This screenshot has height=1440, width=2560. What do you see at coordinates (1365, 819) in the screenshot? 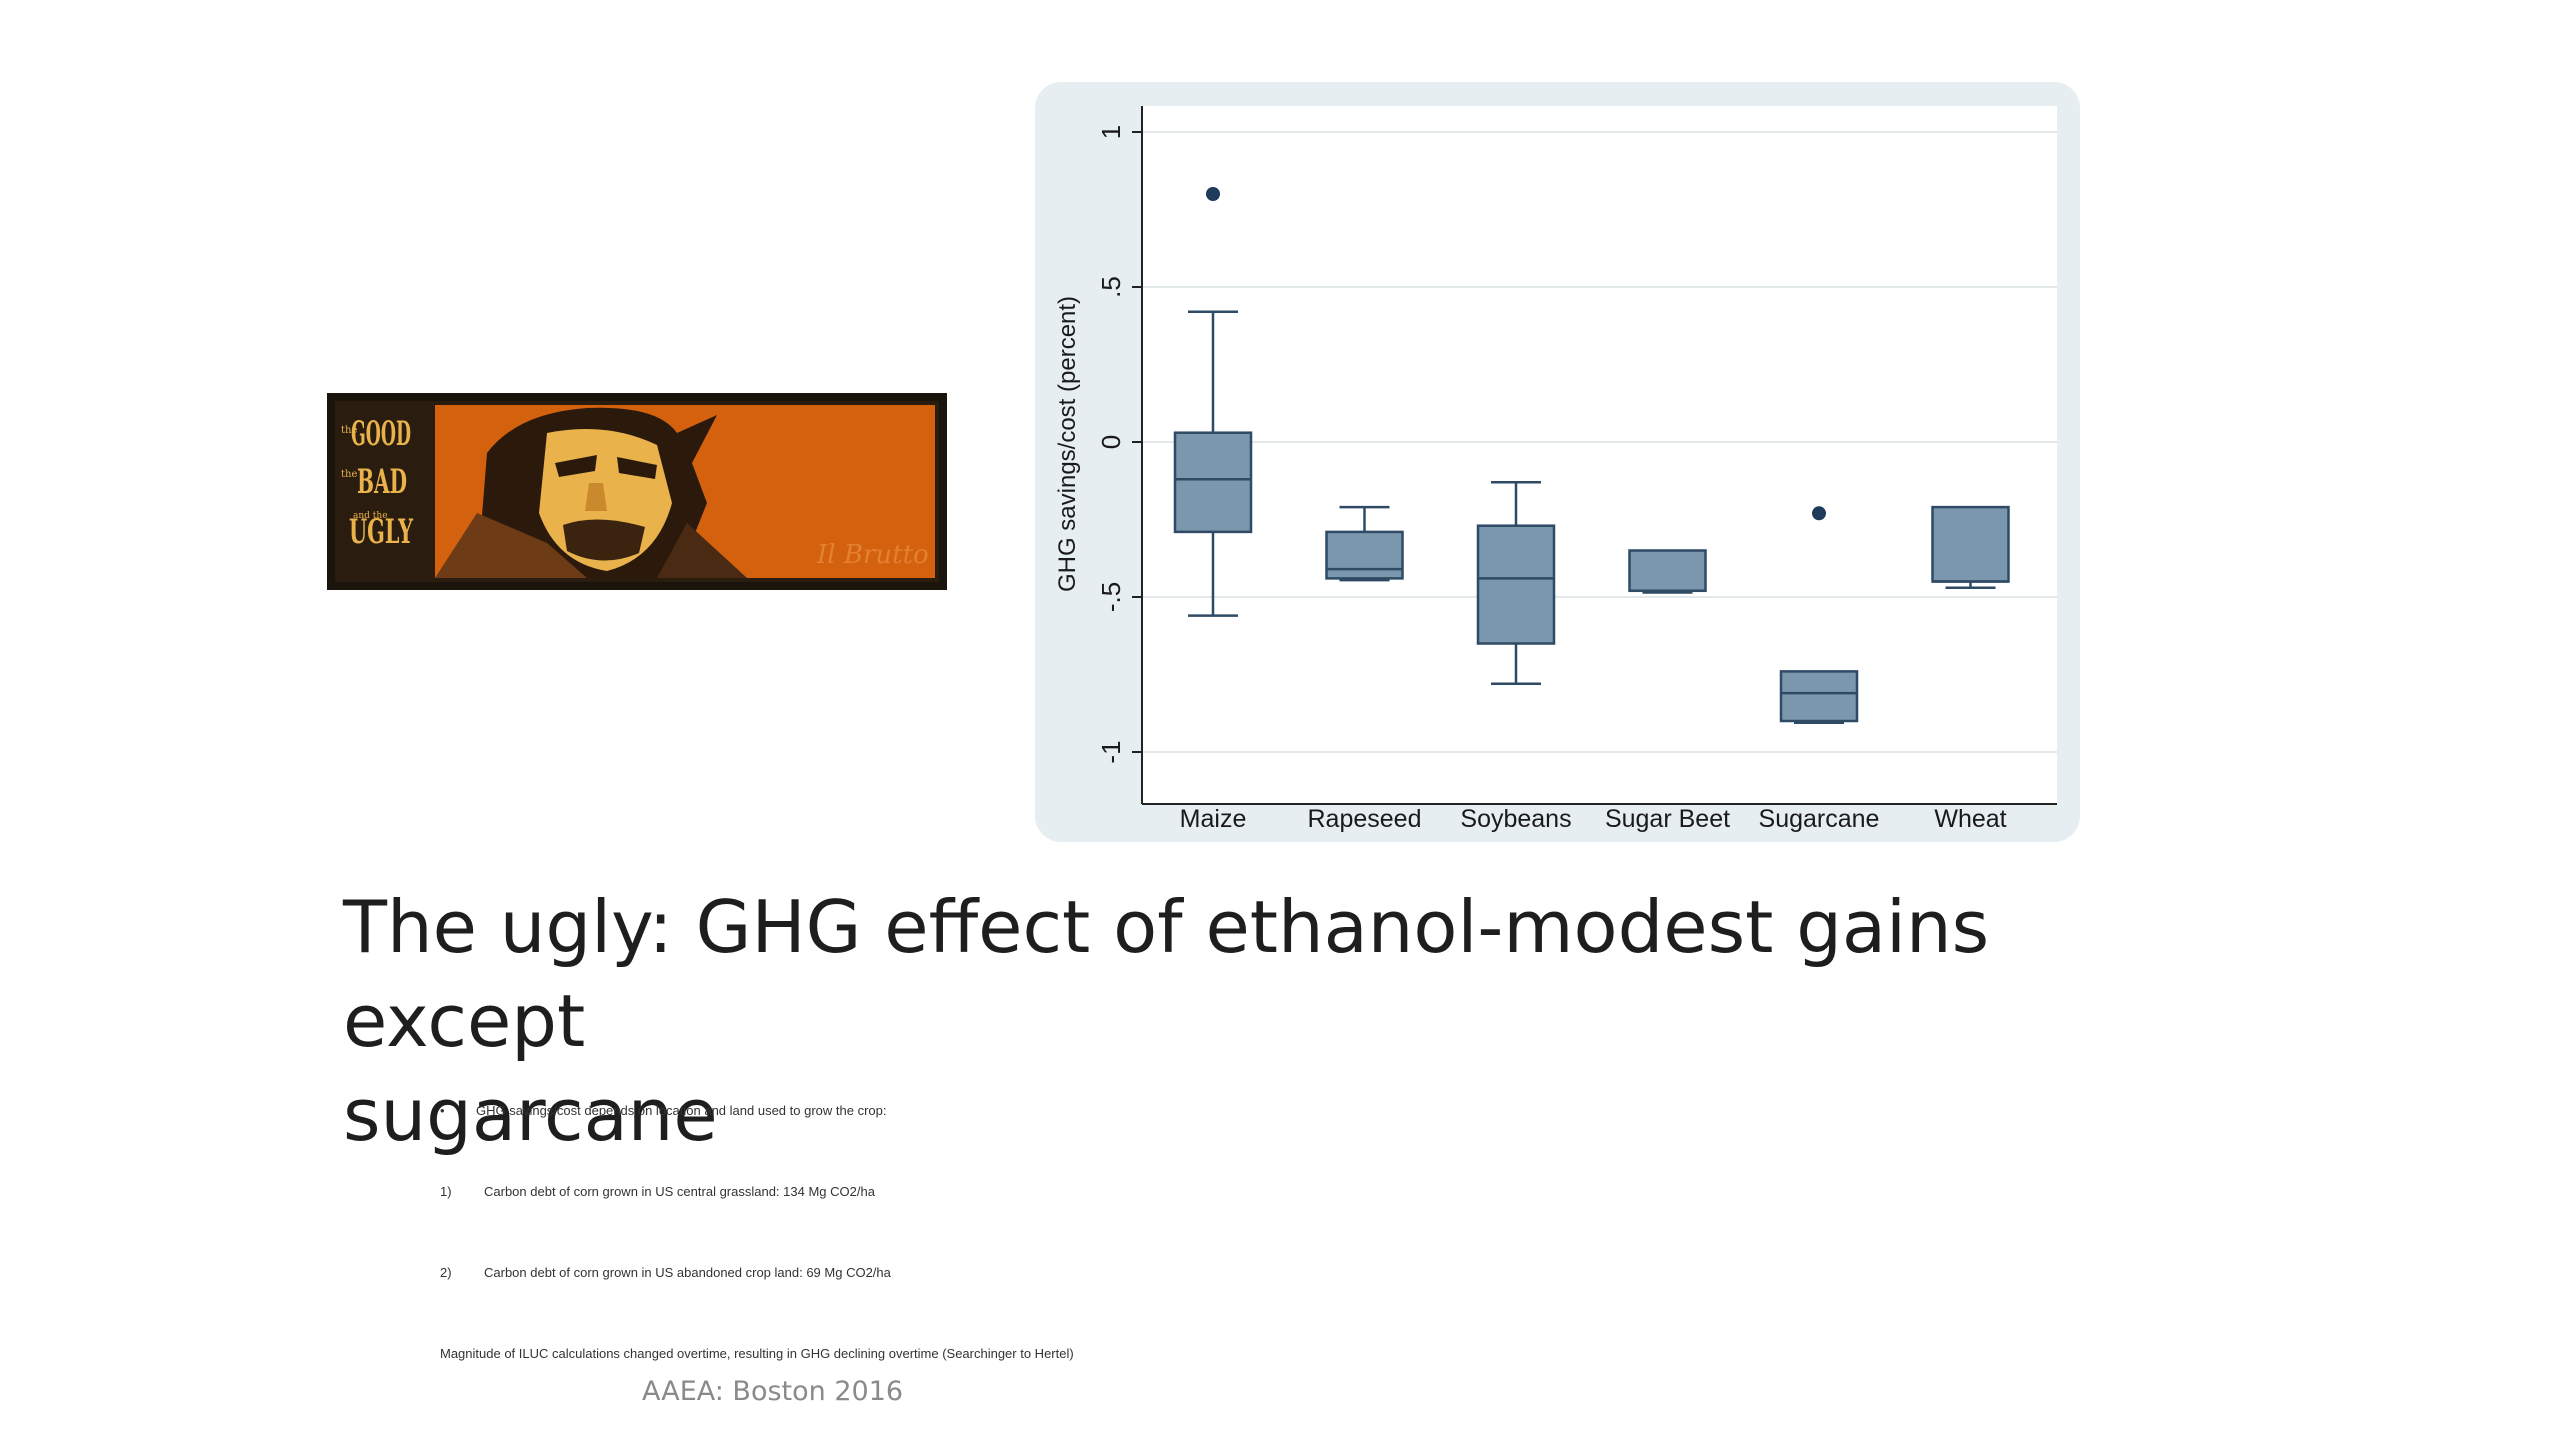
I see `x-category-label: Rapeseed` at bounding box center [1365, 819].